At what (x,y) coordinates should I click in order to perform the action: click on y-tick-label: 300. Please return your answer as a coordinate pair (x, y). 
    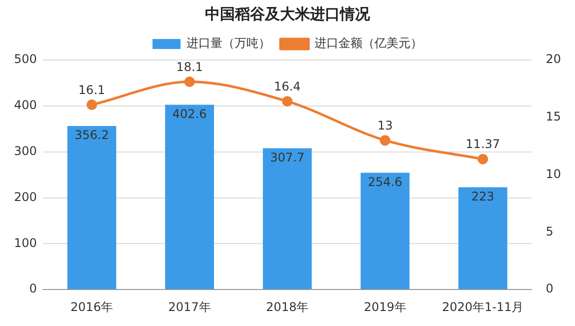
    Looking at the image, I should click on (25, 151).